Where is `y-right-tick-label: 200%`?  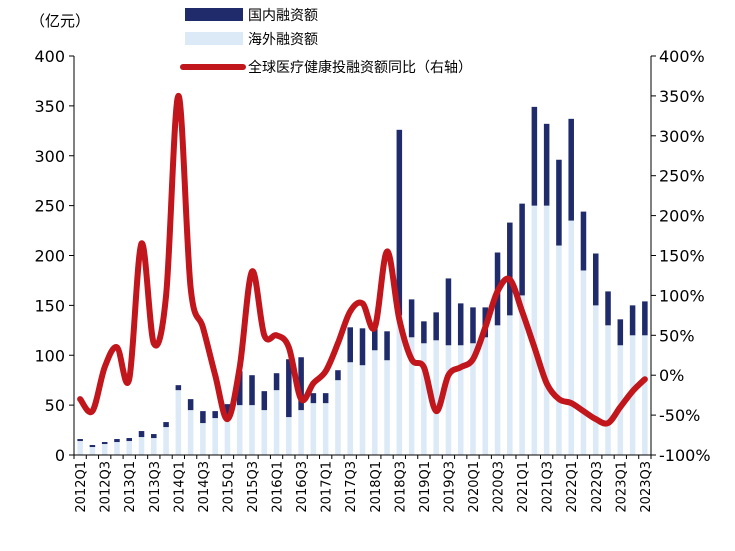
y-right-tick-label: 200% is located at coordinates (682, 216).